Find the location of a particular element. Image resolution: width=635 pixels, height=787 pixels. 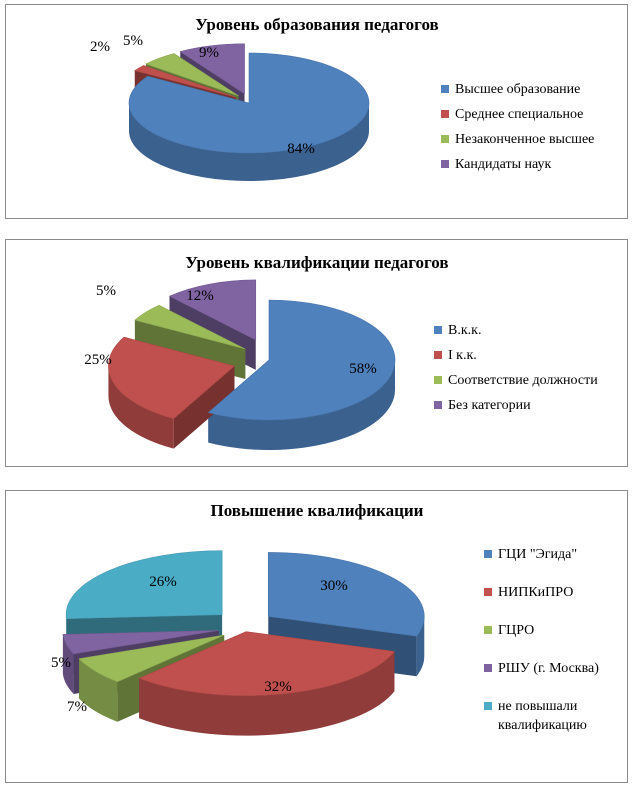

legend-label: ГЦРО is located at coordinates (516, 630).